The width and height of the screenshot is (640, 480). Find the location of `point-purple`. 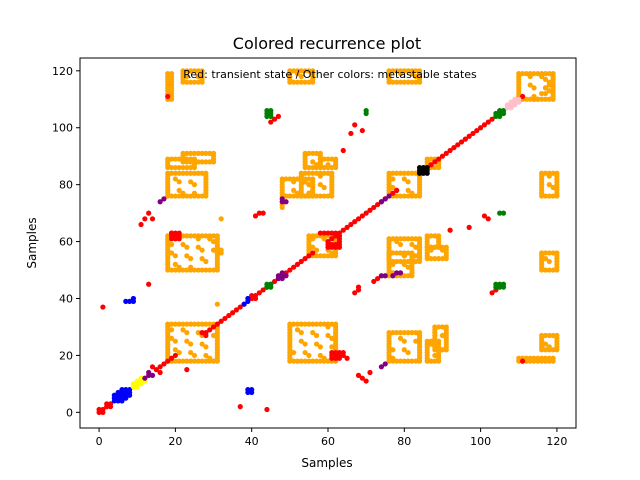

point-purple is located at coordinates (164, 199).